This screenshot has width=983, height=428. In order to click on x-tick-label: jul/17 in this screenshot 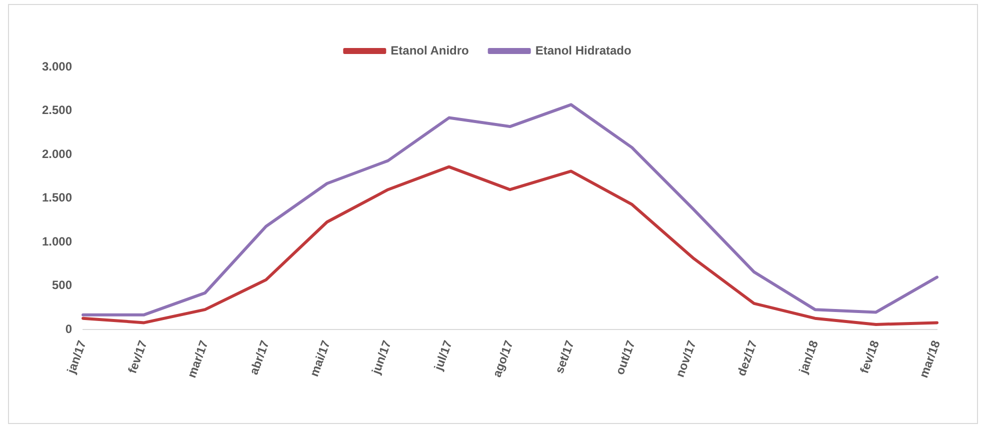, I will do `click(443, 356)`.